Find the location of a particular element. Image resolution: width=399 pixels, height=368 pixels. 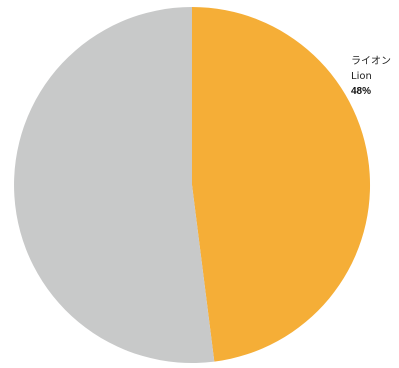

slice-value-label: 48% is located at coordinates (361, 91).